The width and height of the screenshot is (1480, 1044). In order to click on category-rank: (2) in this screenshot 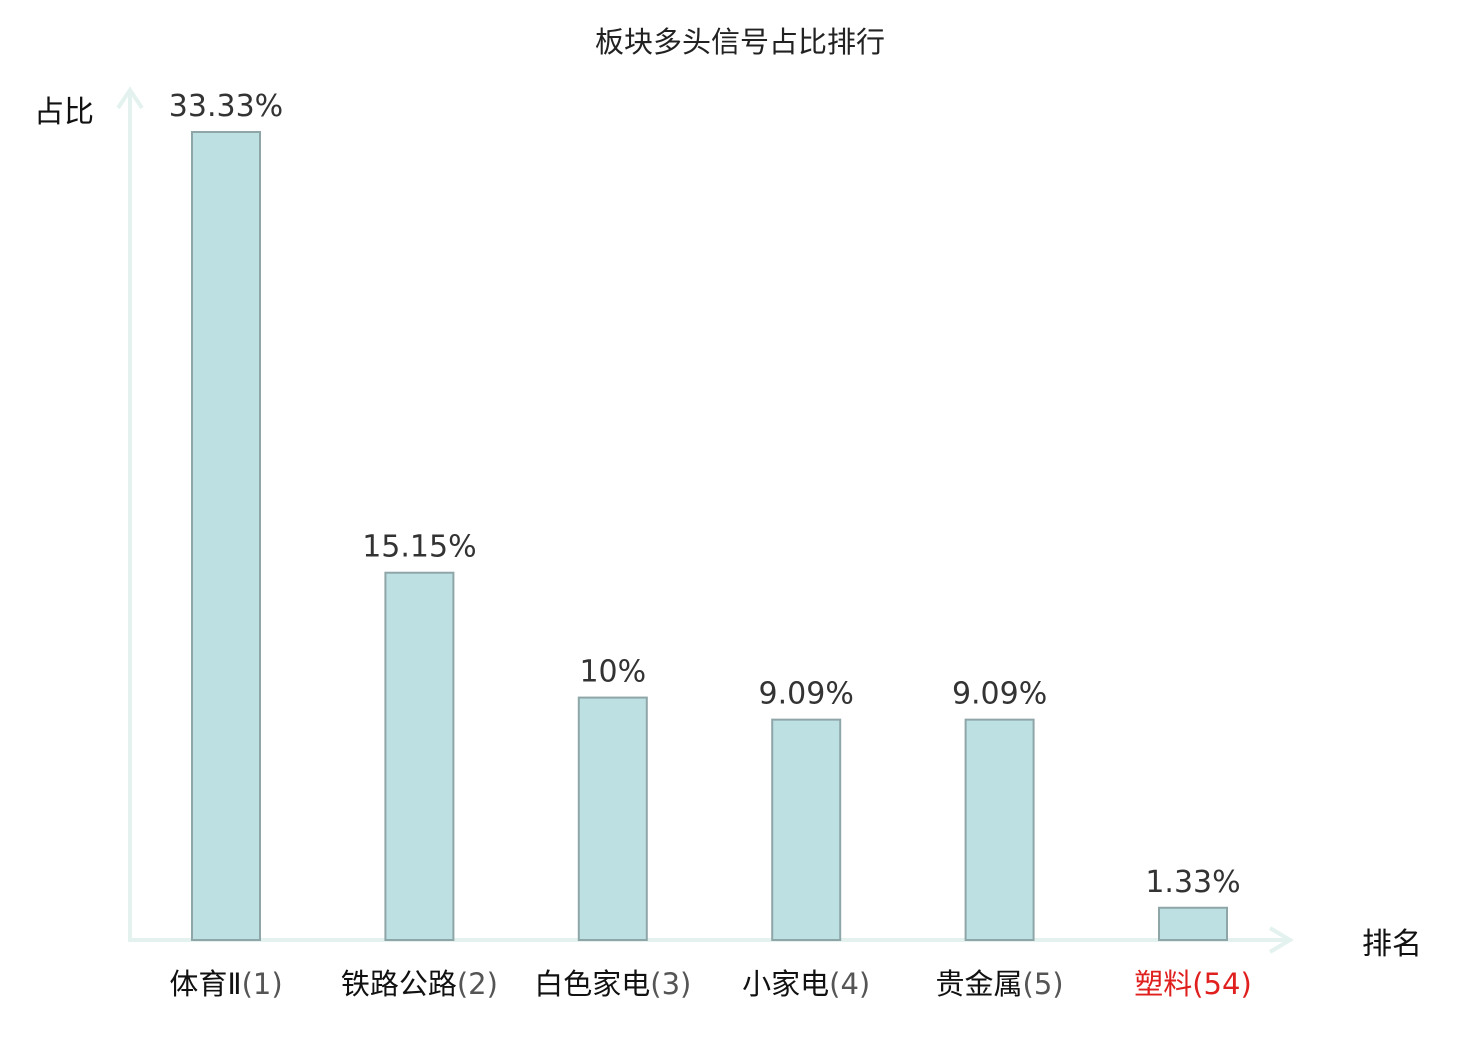, I will do `click(477, 984)`.